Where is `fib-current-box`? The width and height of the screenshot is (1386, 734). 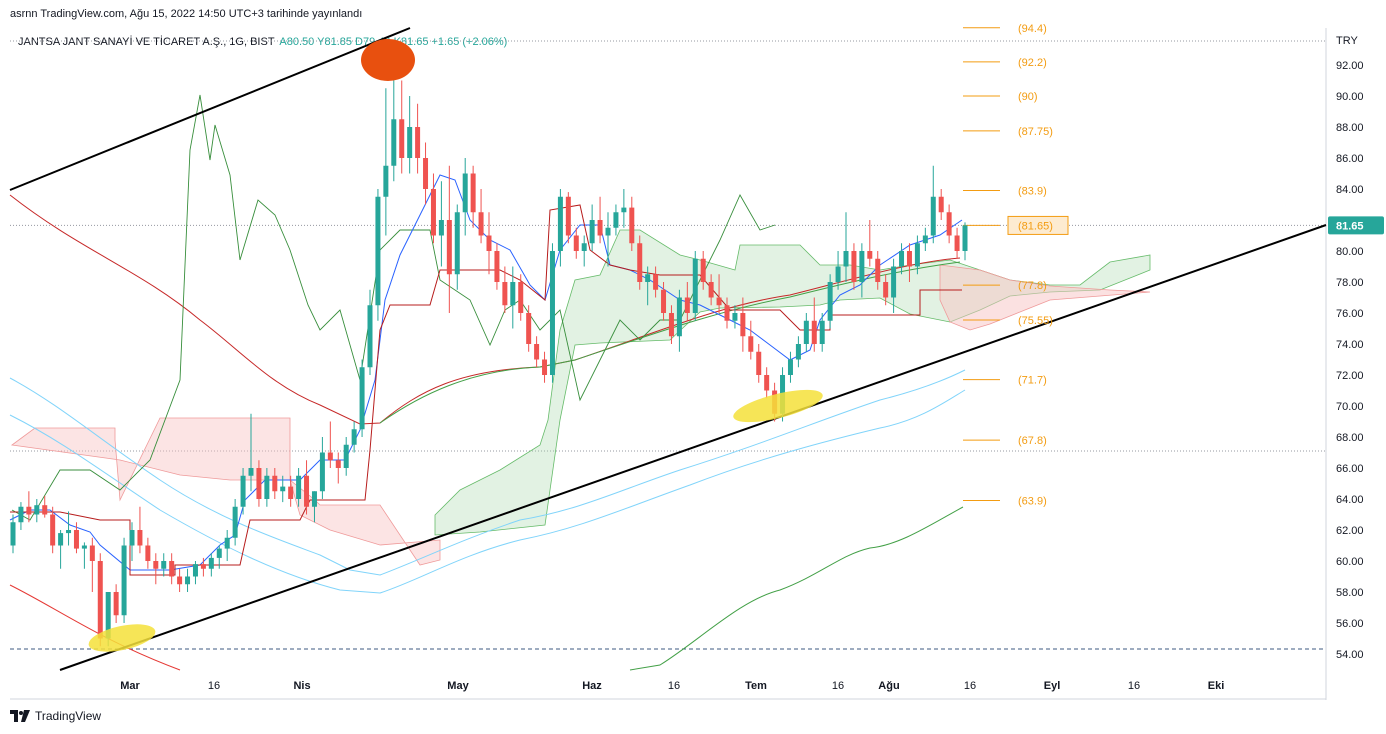
fib-current-box is located at coordinates (1038, 225).